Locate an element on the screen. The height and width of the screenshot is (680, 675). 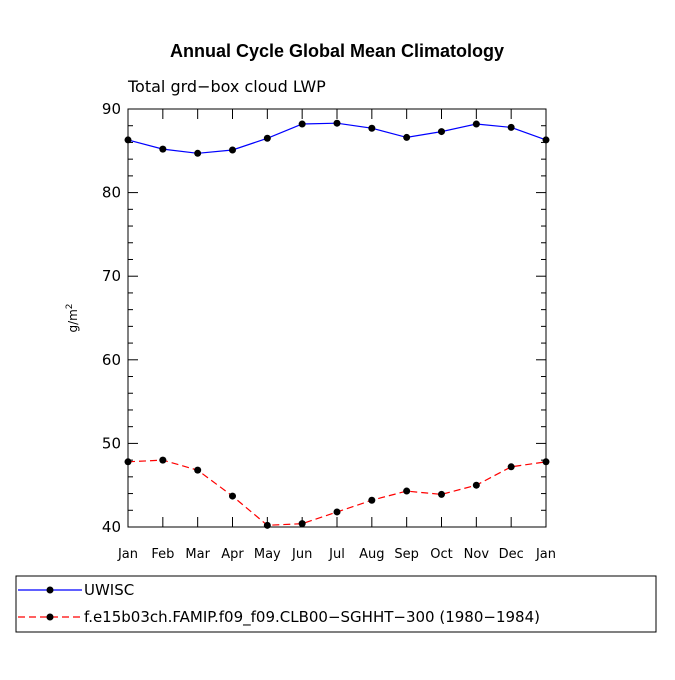
x-tick-label: Feb is located at coordinates (162, 554).